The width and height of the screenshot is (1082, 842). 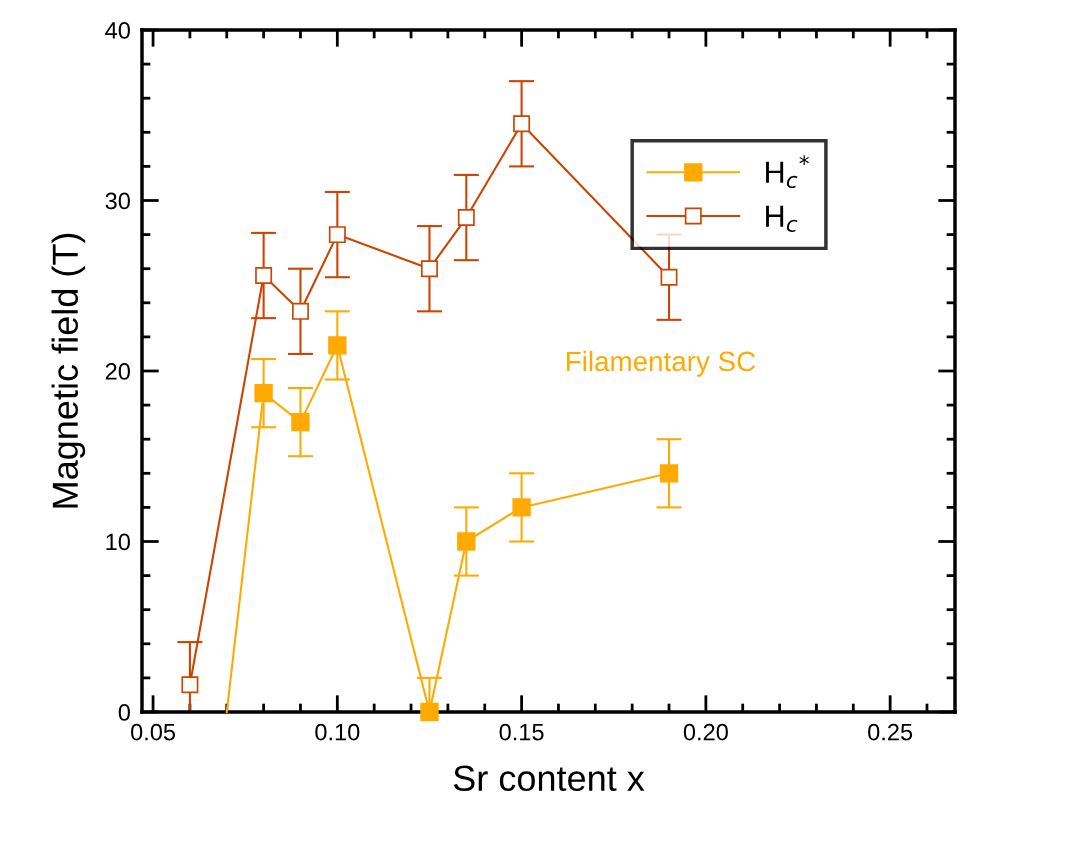 What do you see at coordinates (521, 732) in the screenshot?
I see `x-tick-label: 0.15` at bounding box center [521, 732].